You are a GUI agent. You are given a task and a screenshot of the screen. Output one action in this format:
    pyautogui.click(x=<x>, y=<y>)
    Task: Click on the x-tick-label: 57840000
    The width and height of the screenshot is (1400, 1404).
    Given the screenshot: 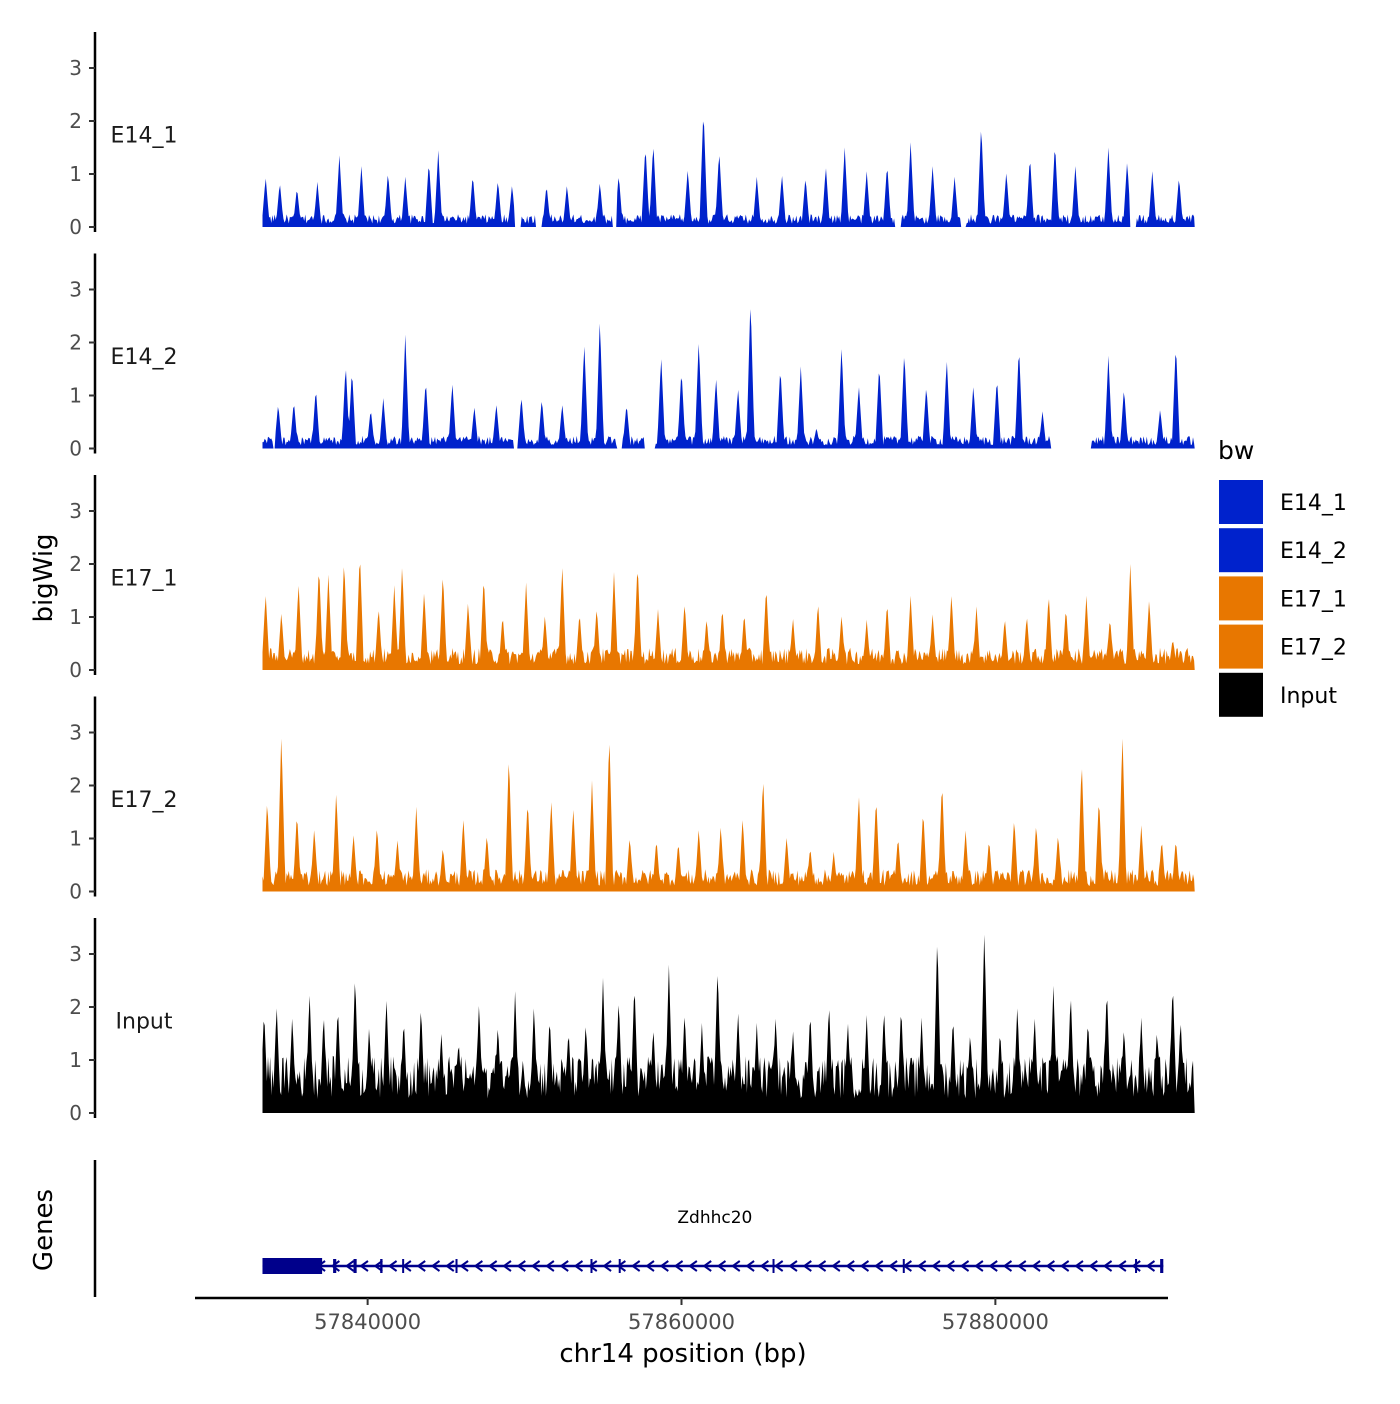 What is the action you would take?
    pyautogui.click(x=367, y=1322)
    